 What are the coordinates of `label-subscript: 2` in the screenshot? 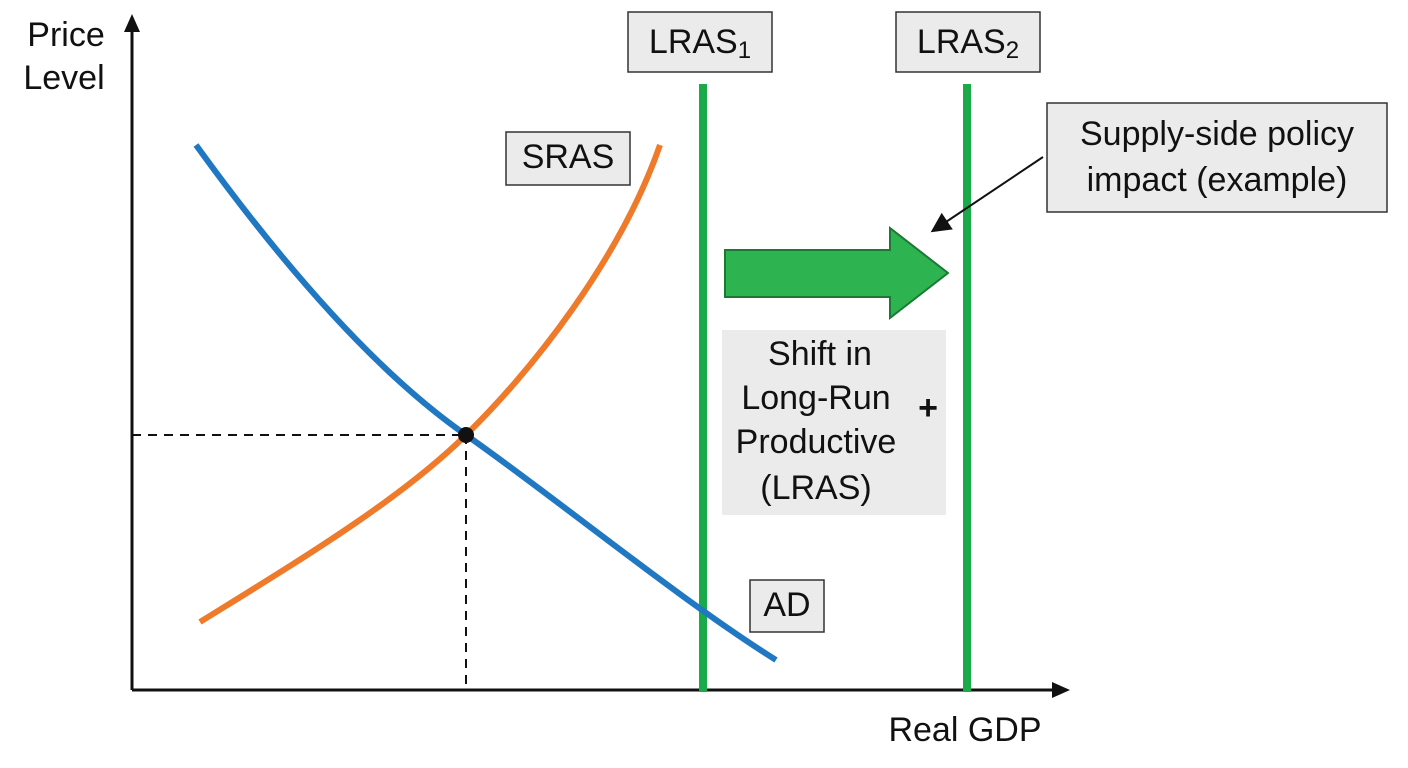 It's located at (1012, 50).